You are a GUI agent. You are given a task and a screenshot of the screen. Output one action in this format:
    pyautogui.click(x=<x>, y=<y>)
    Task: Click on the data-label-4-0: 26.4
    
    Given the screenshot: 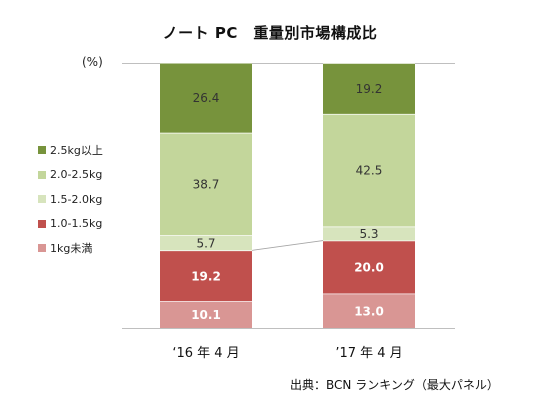 What is the action you would take?
    pyautogui.click(x=206, y=98)
    